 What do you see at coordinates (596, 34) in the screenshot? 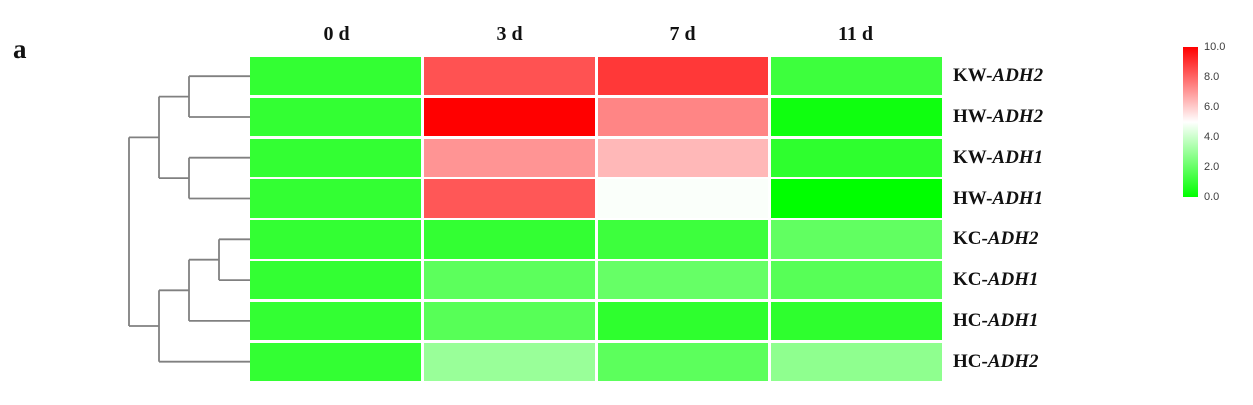
I see `column-headers: 0 d 3 d 7 d 11 d` at bounding box center [596, 34].